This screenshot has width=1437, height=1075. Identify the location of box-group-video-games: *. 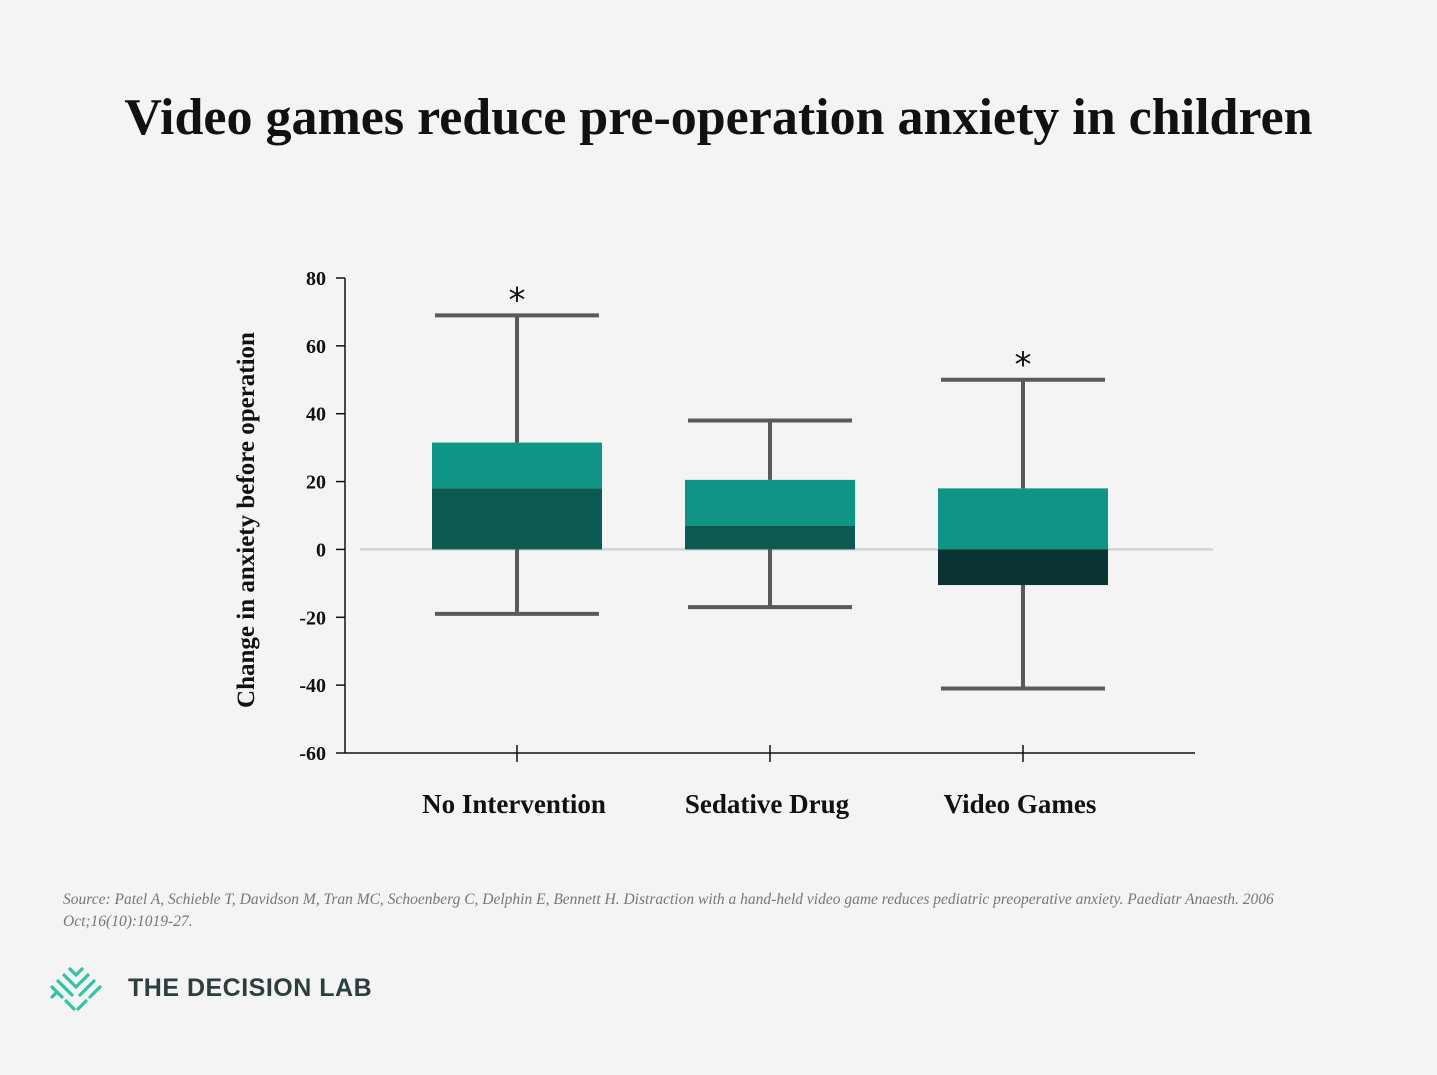
(1023, 518).